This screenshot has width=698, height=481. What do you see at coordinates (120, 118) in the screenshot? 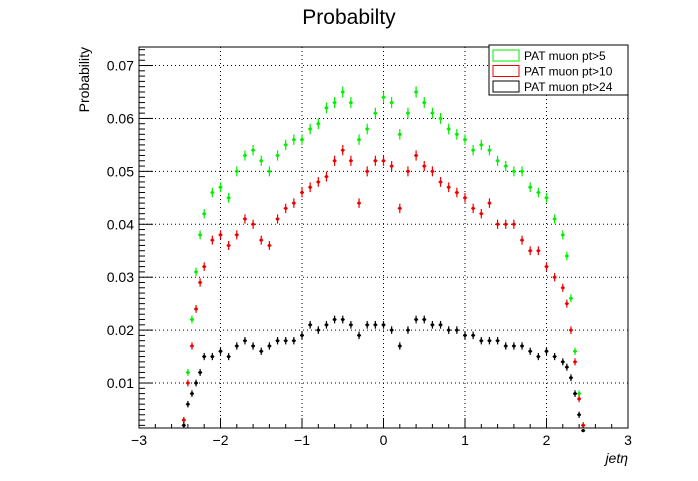
I see `y-tick-label: 0.06` at bounding box center [120, 118].